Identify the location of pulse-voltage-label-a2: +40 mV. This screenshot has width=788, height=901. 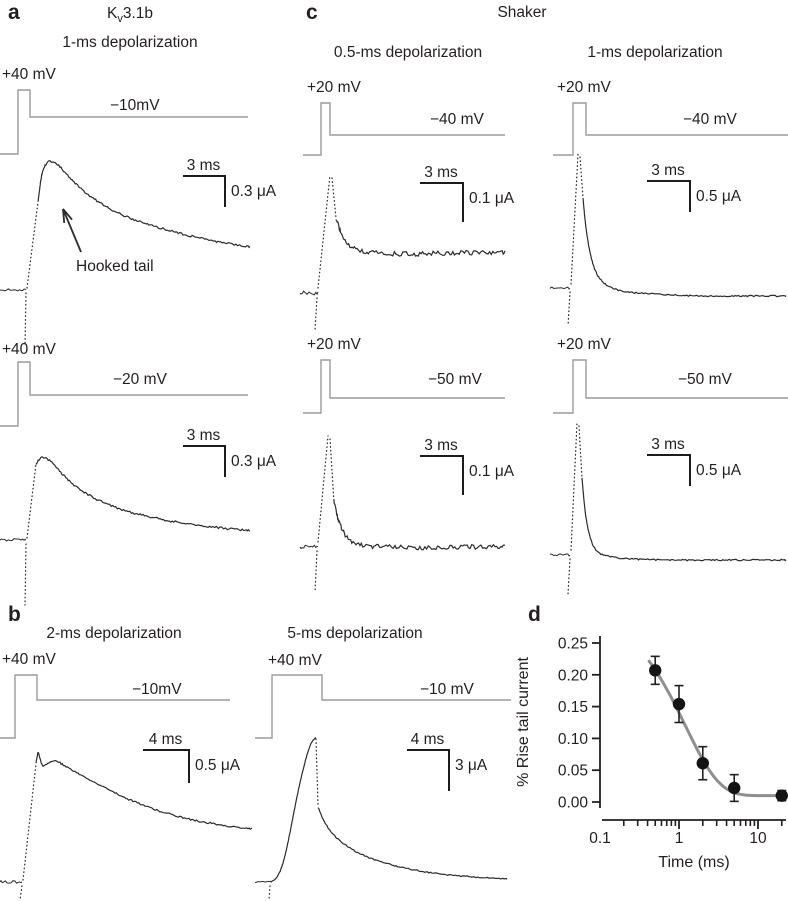
(29, 349).